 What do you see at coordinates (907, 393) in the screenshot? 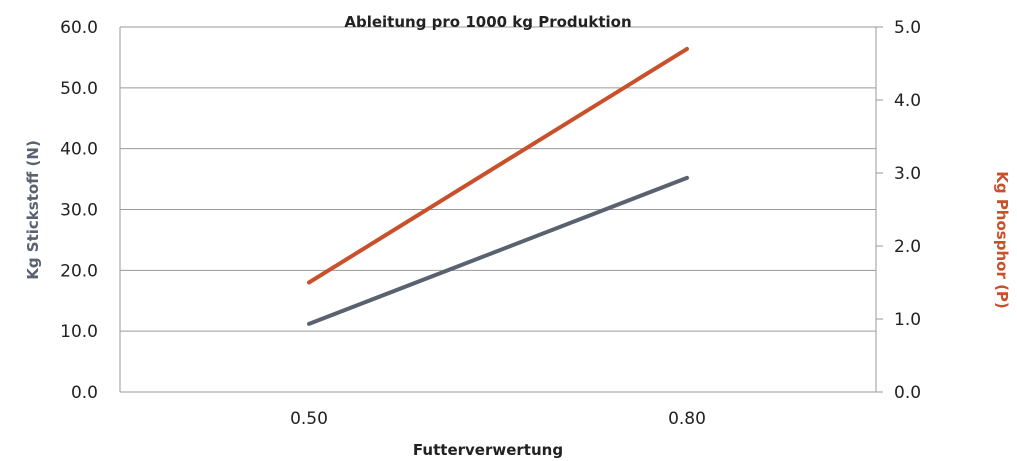
I see `right-y-tick-label: 0.0` at bounding box center [907, 393].